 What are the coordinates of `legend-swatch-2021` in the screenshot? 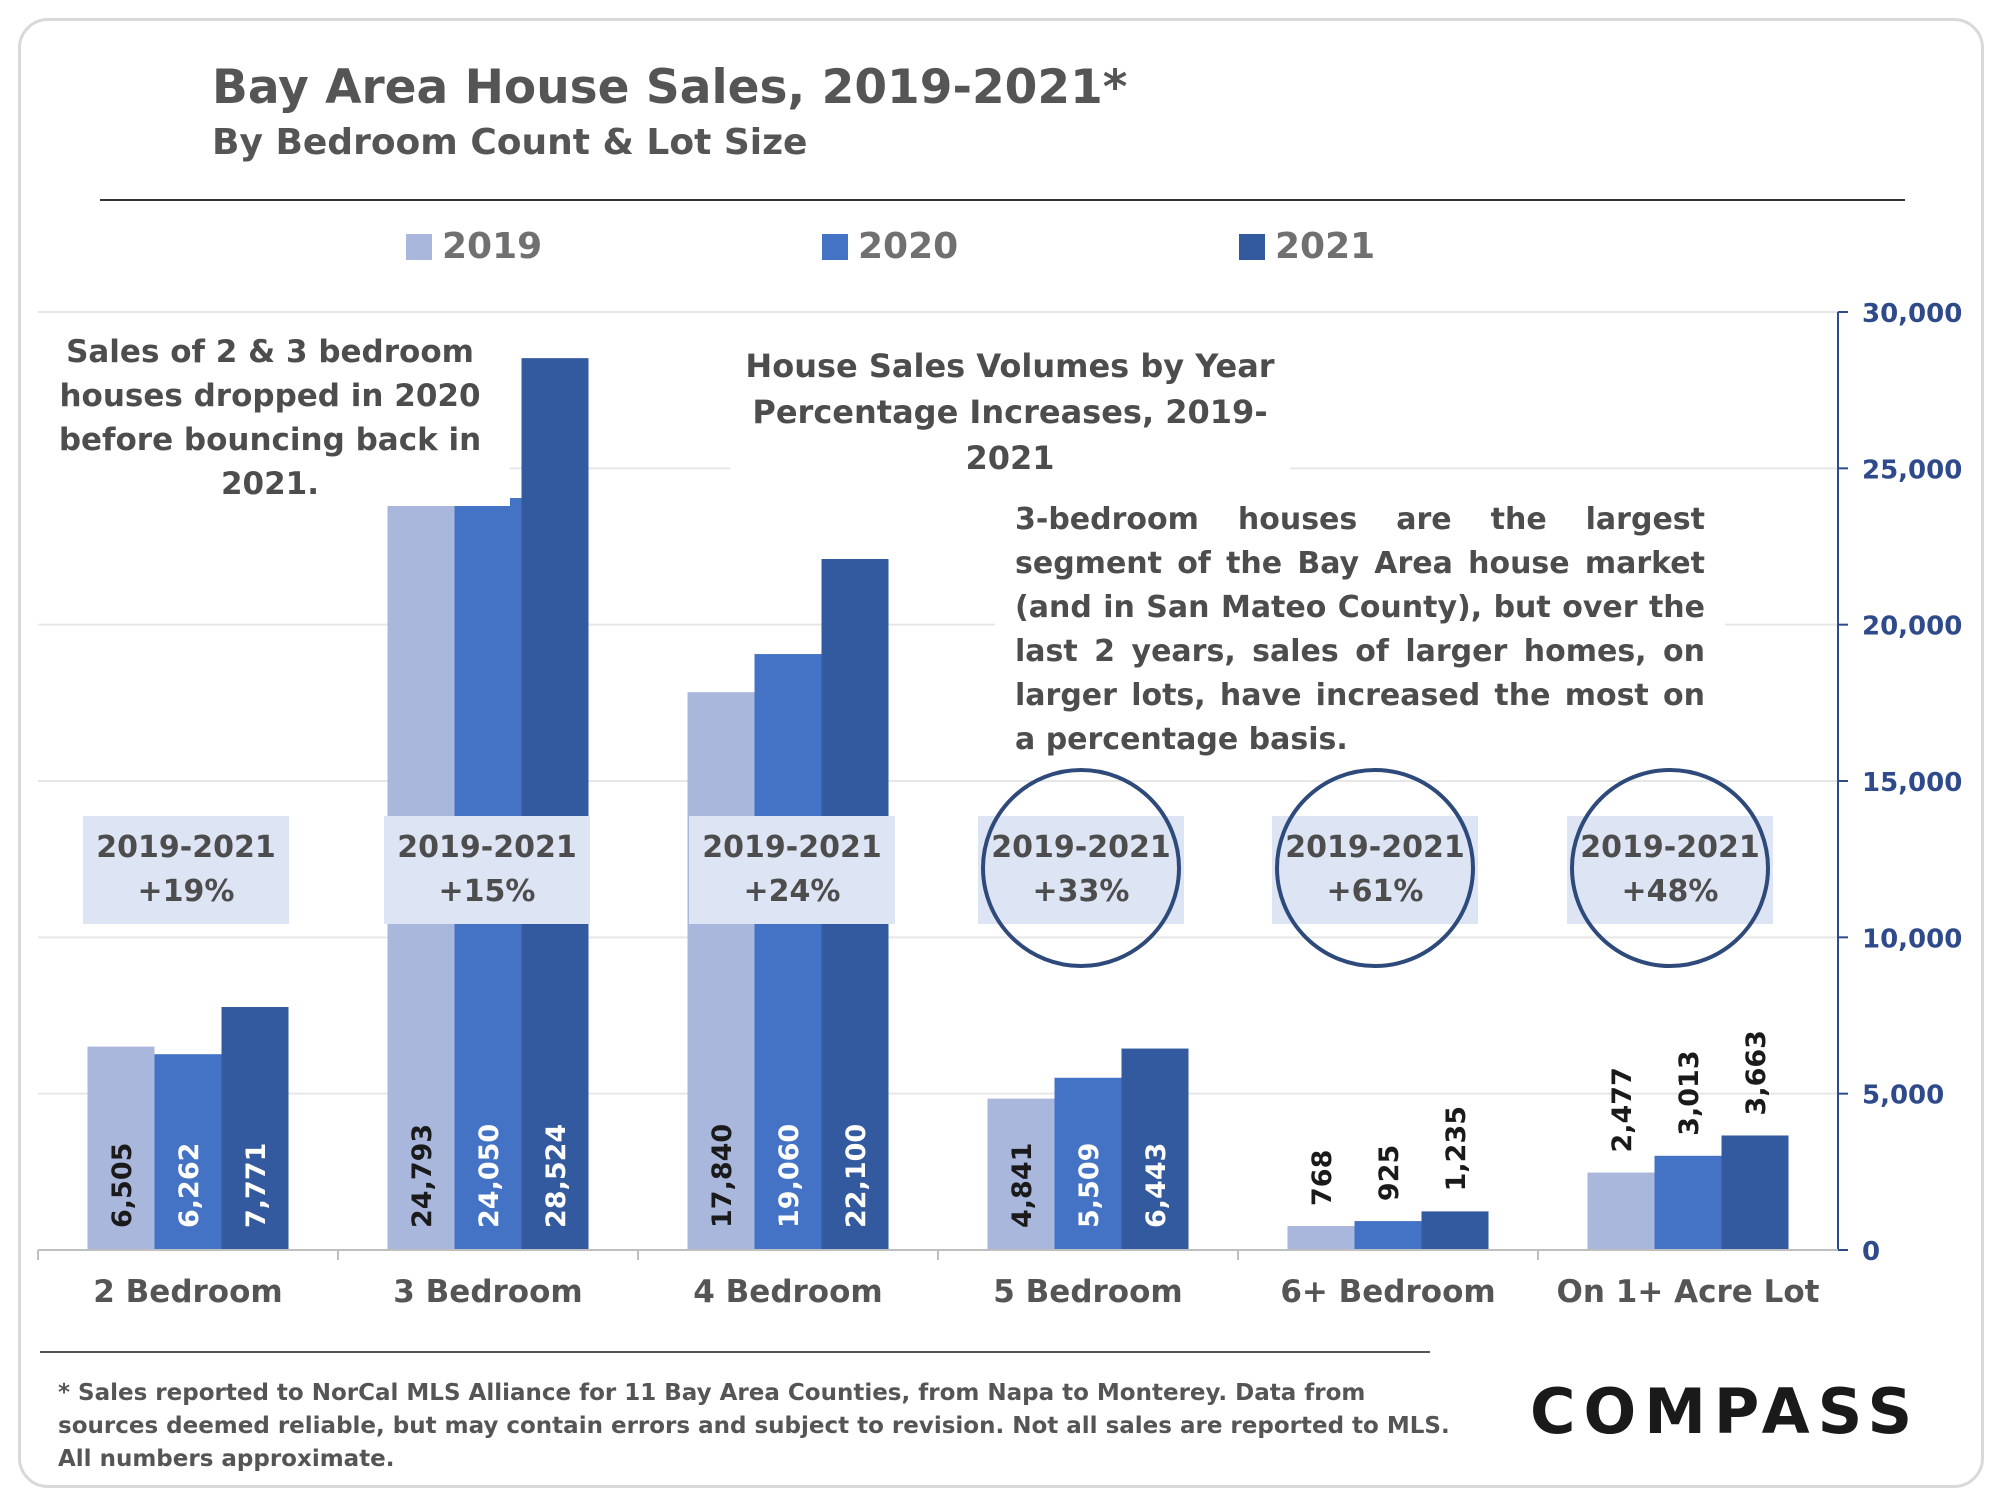 It's located at (1252, 246).